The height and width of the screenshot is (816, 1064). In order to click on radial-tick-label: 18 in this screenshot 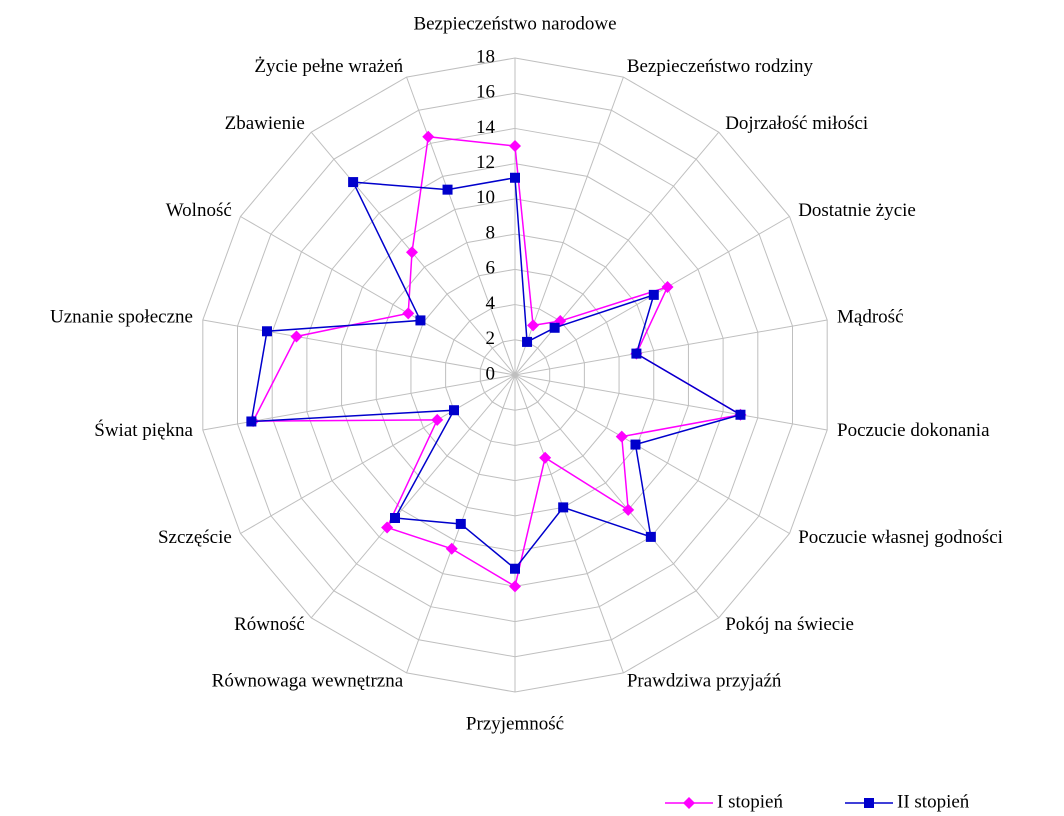, I will do `click(485, 56)`.